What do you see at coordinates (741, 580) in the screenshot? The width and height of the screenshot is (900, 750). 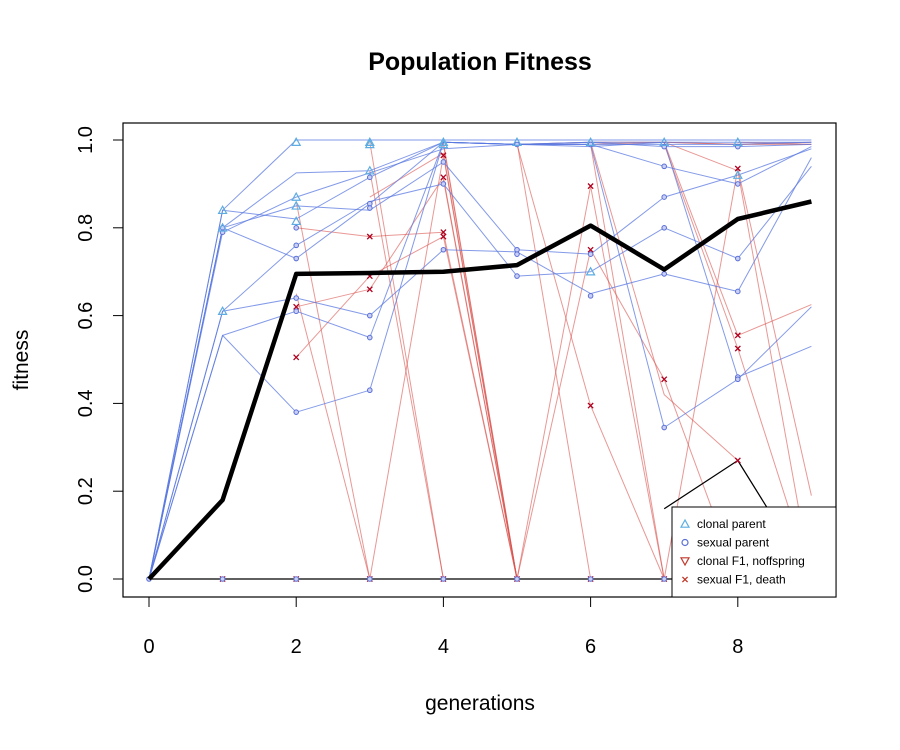 I see `legend-label-3: sexual F1, death` at bounding box center [741, 580].